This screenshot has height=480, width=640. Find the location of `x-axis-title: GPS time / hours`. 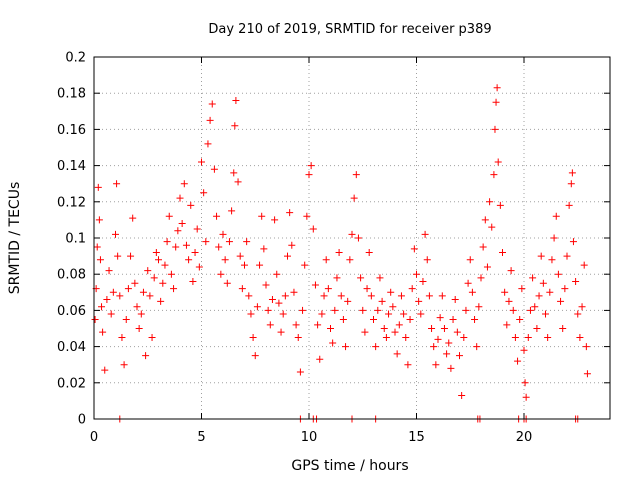

x-axis-title: GPS time / hours is located at coordinates (349, 466).